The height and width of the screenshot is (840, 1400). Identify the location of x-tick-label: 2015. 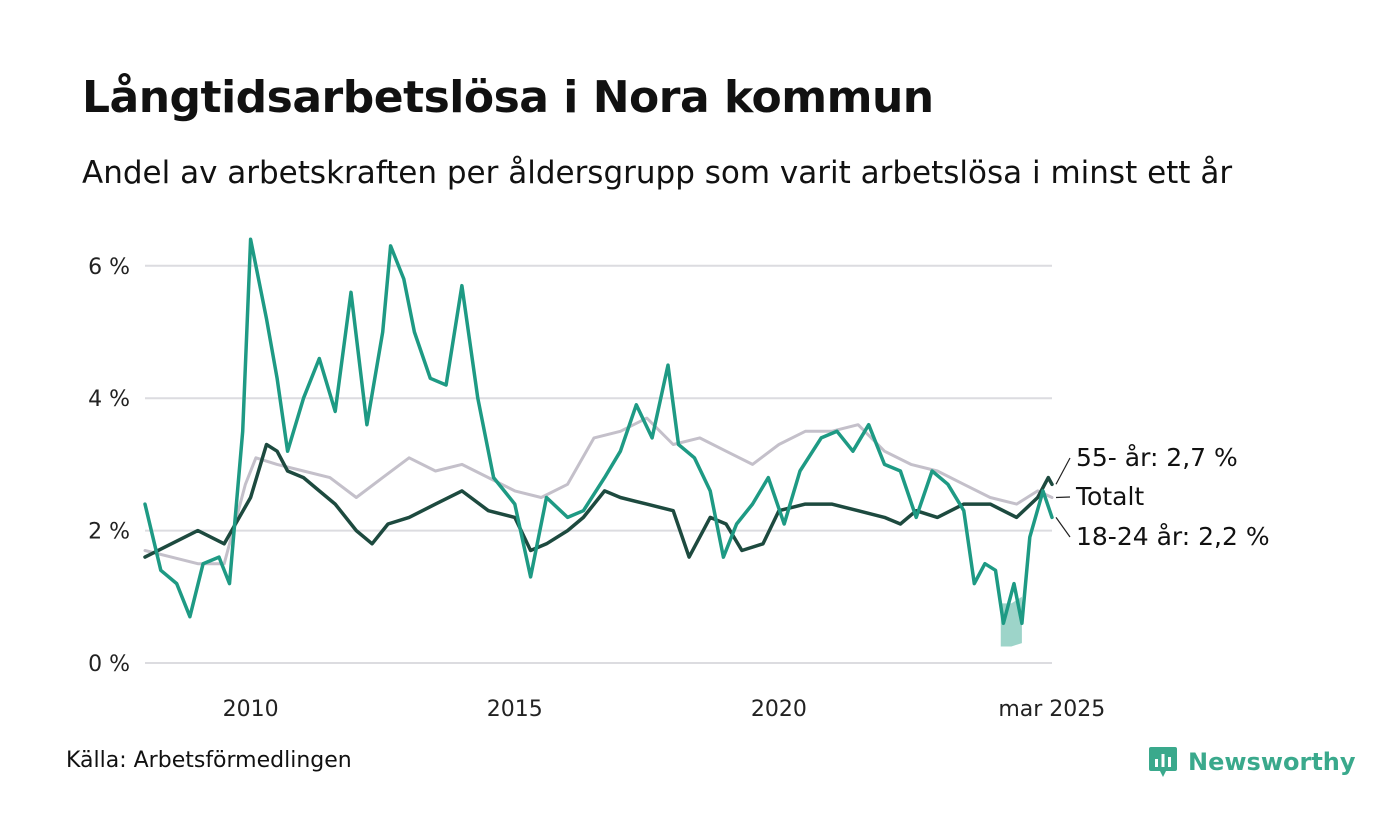
(515, 709).